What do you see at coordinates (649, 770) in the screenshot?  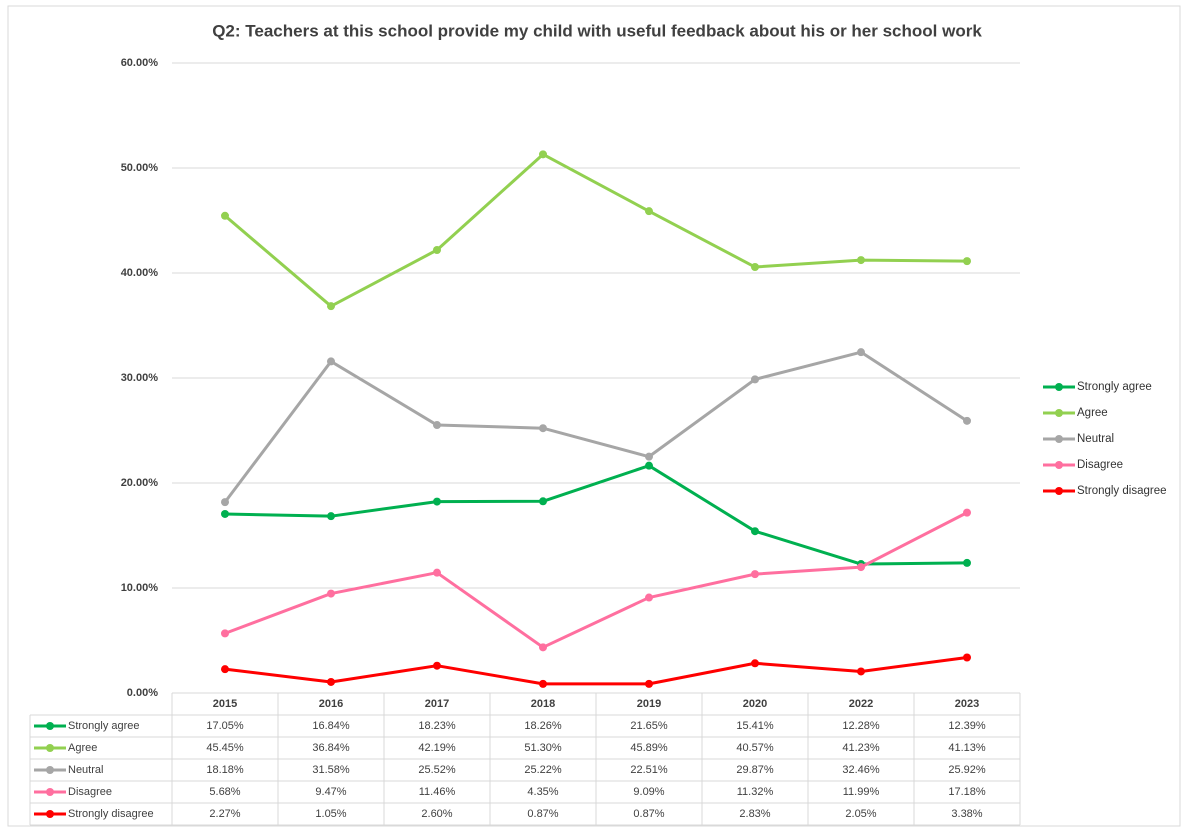 I see `table-cell: 22.51%` at bounding box center [649, 770].